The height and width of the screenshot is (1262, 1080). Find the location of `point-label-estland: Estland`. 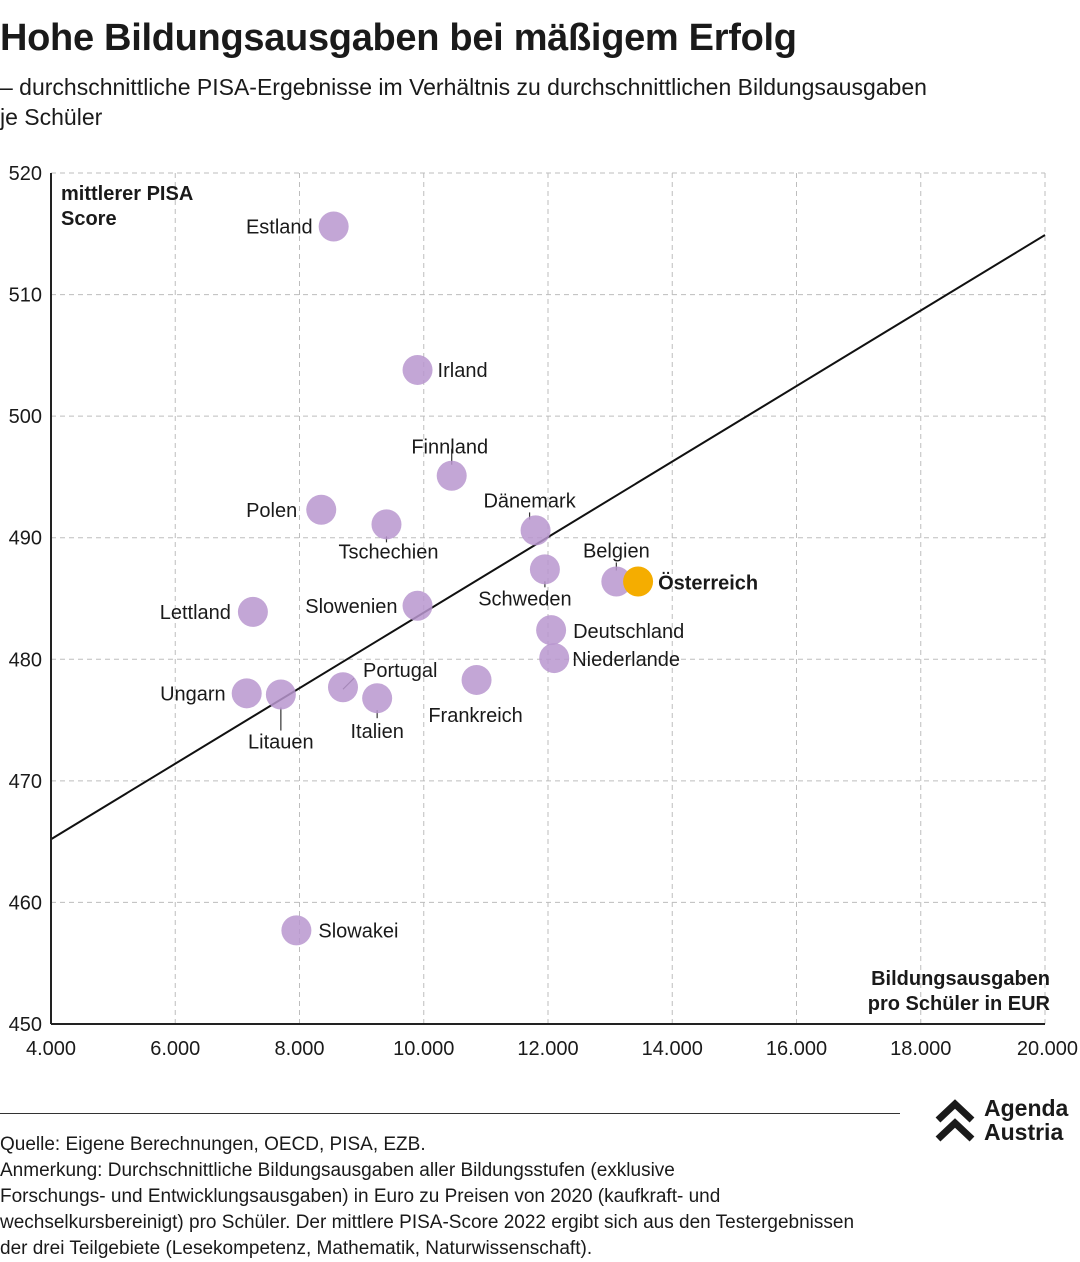

point-label-estland: Estland is located at coordinates (279, 227).